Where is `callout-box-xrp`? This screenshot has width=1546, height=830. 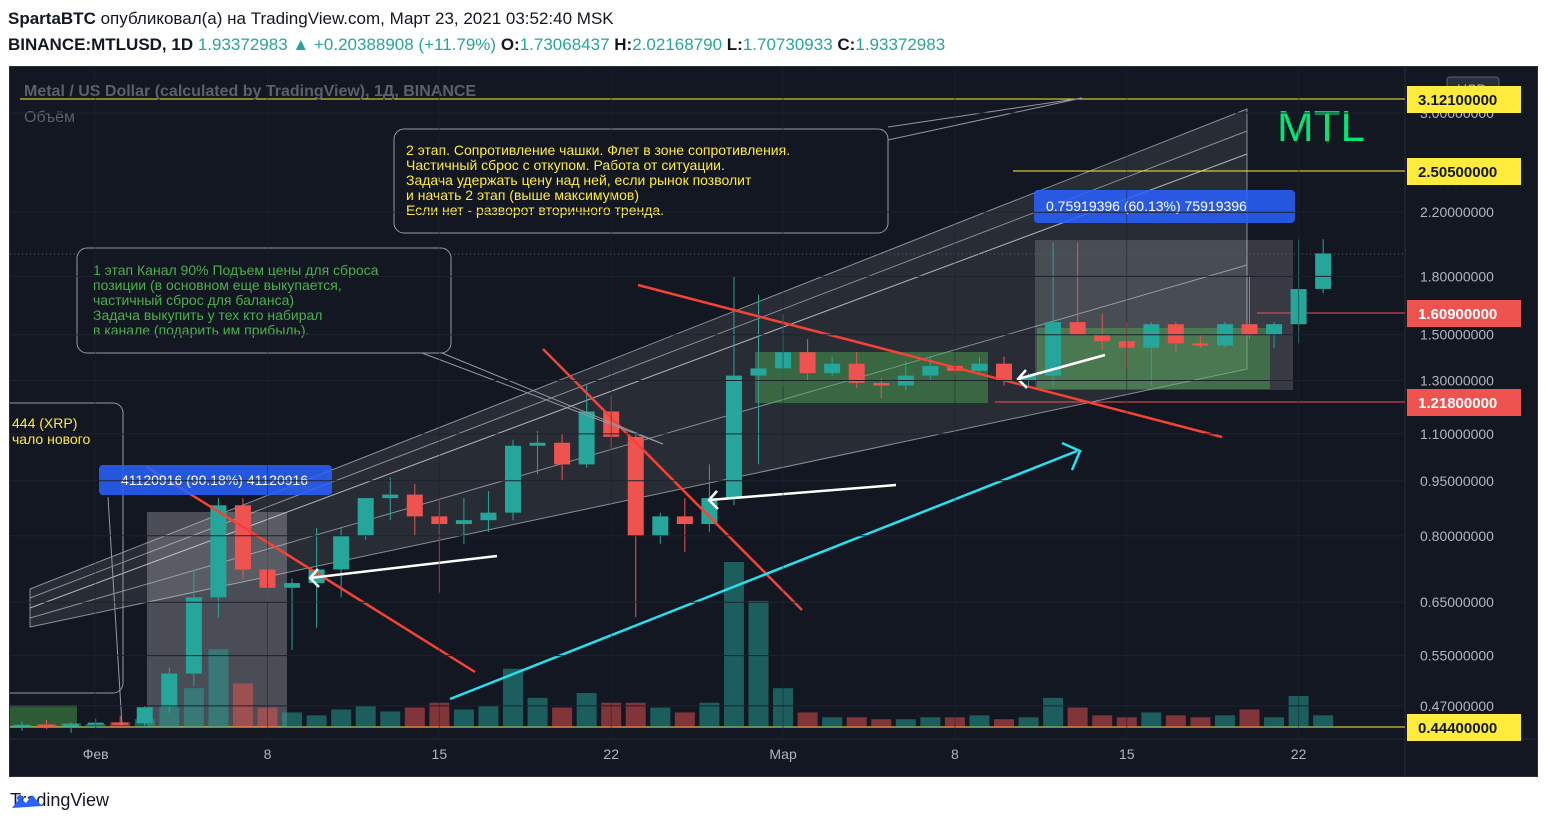
callout-box-xrp is located at coordinates (67, 548).